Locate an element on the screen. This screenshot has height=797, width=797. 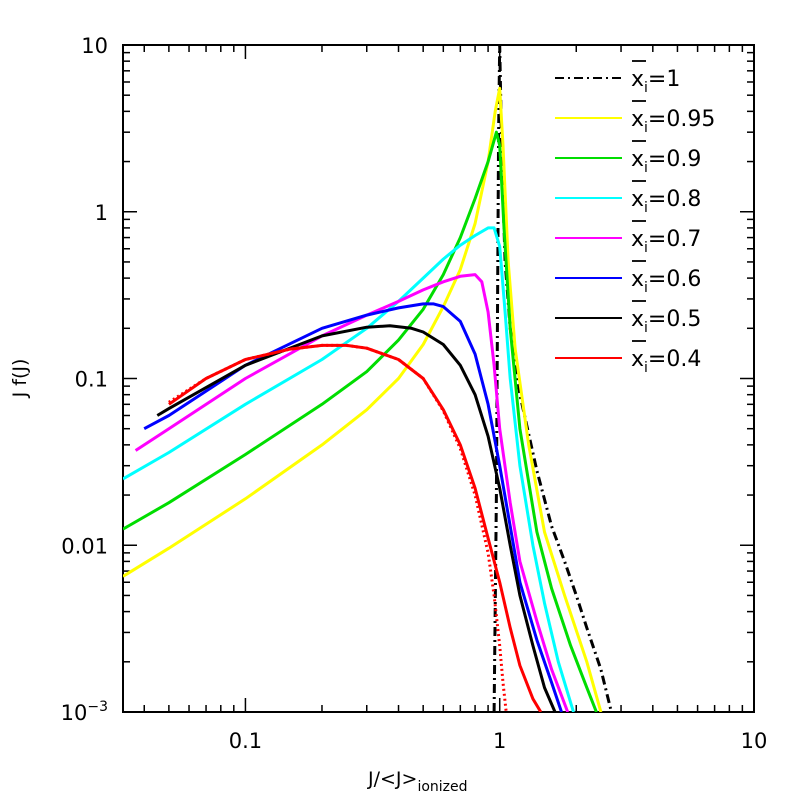
legend-label: xi=0.5 is located at coordinates (666, 321).